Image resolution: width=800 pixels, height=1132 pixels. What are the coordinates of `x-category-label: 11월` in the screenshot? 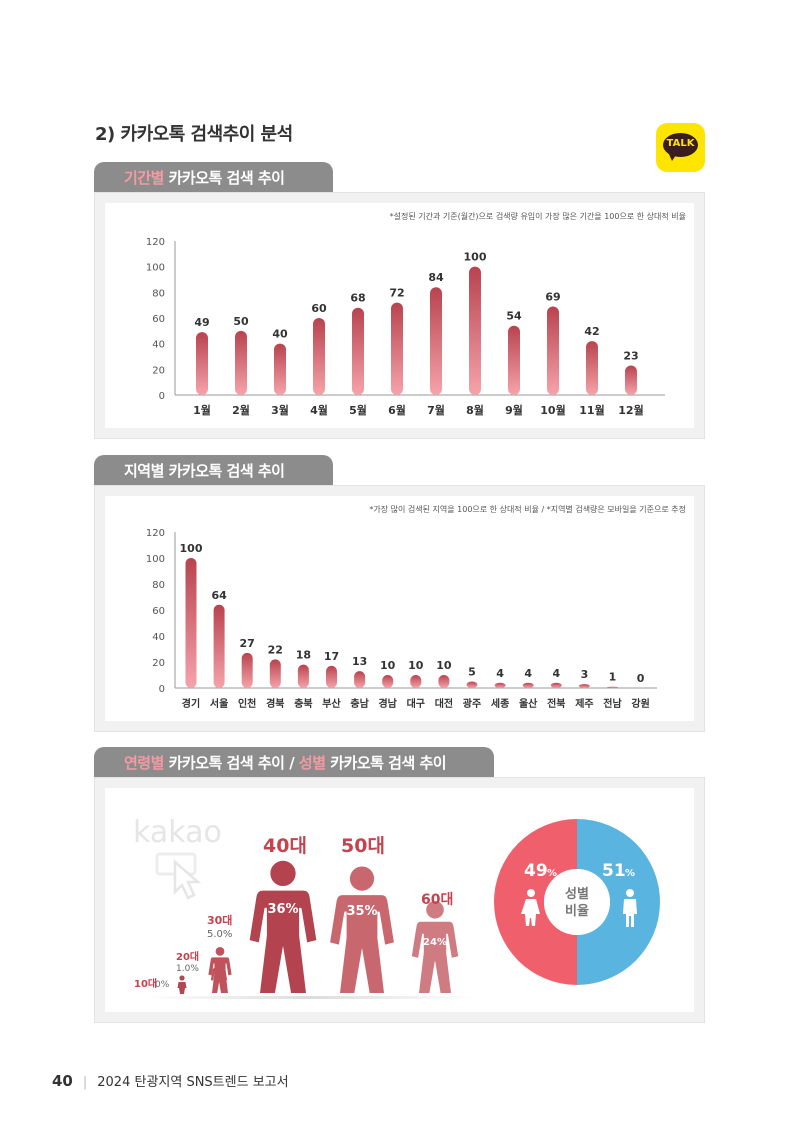 It's located at (591, 410).